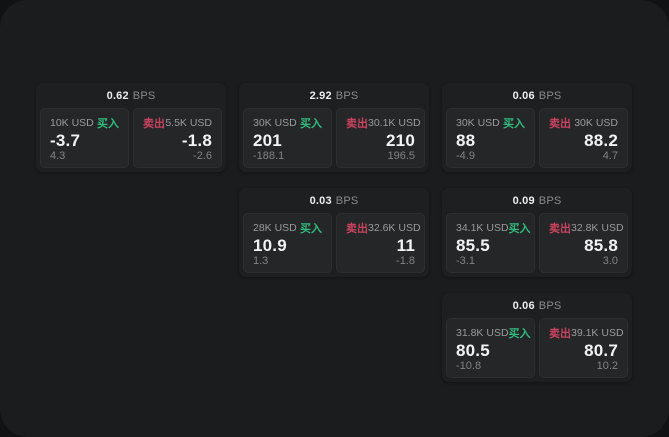 The height and width of the screenshot is (437, 669). What do you see at coordinates (334, 243) in the screenshot?
I see `quote-tiles: 28K USD 买入 10.9 1.3 卖出 32.6K USD 11` at bounding box center [334, 243].